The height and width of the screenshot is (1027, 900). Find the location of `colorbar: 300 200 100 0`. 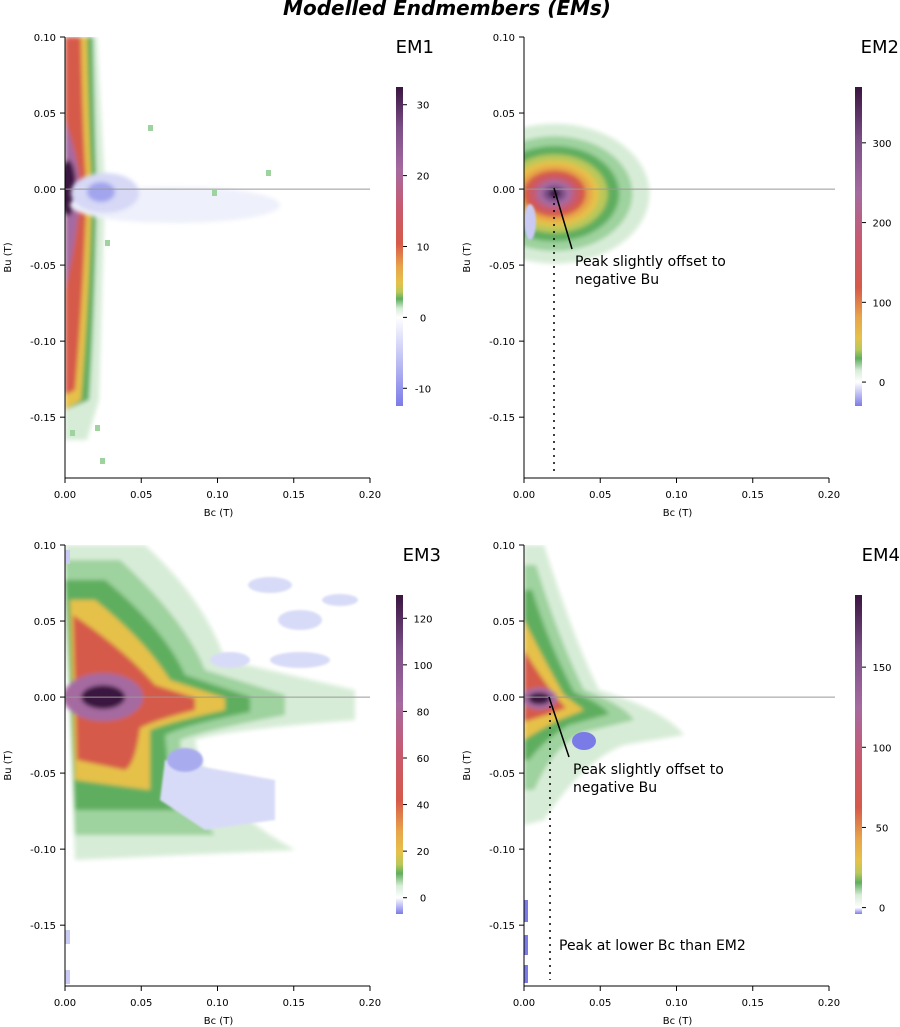

colorbar: 300 200 100 0 is located at coordinates (873, 246).